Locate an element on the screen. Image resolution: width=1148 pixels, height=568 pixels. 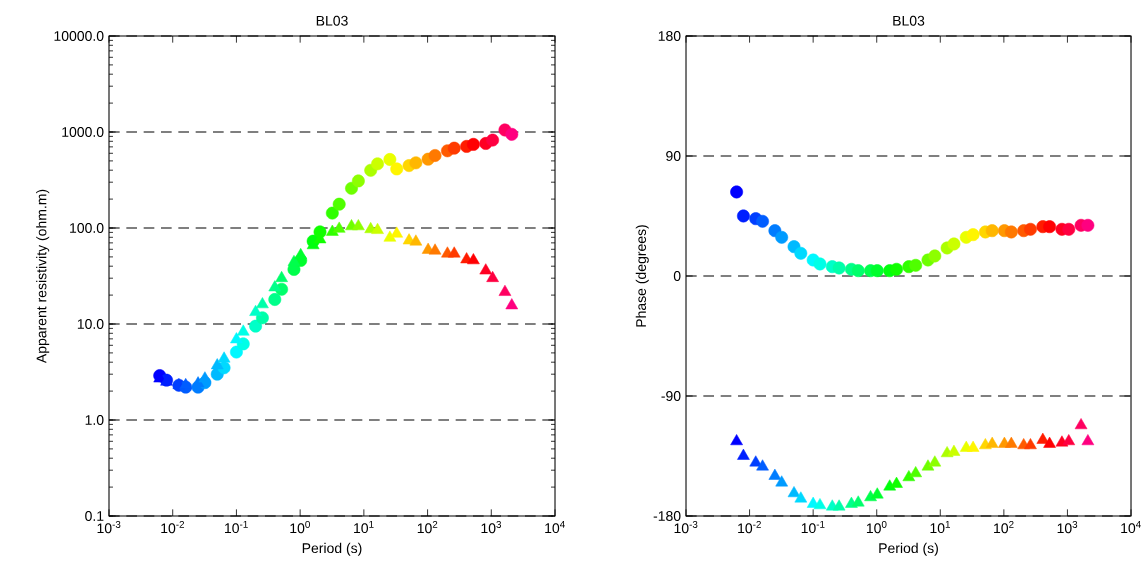
y-tick-label: 1.0 is located at coordinates (94, 420).